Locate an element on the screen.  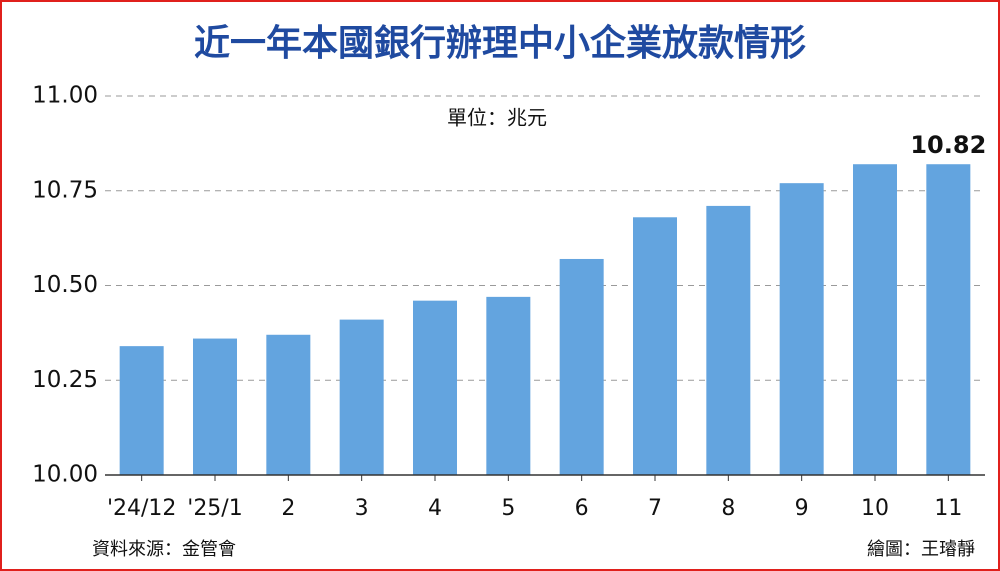
unit-label: 單位：兆元 is located at coordinates (497, 118).